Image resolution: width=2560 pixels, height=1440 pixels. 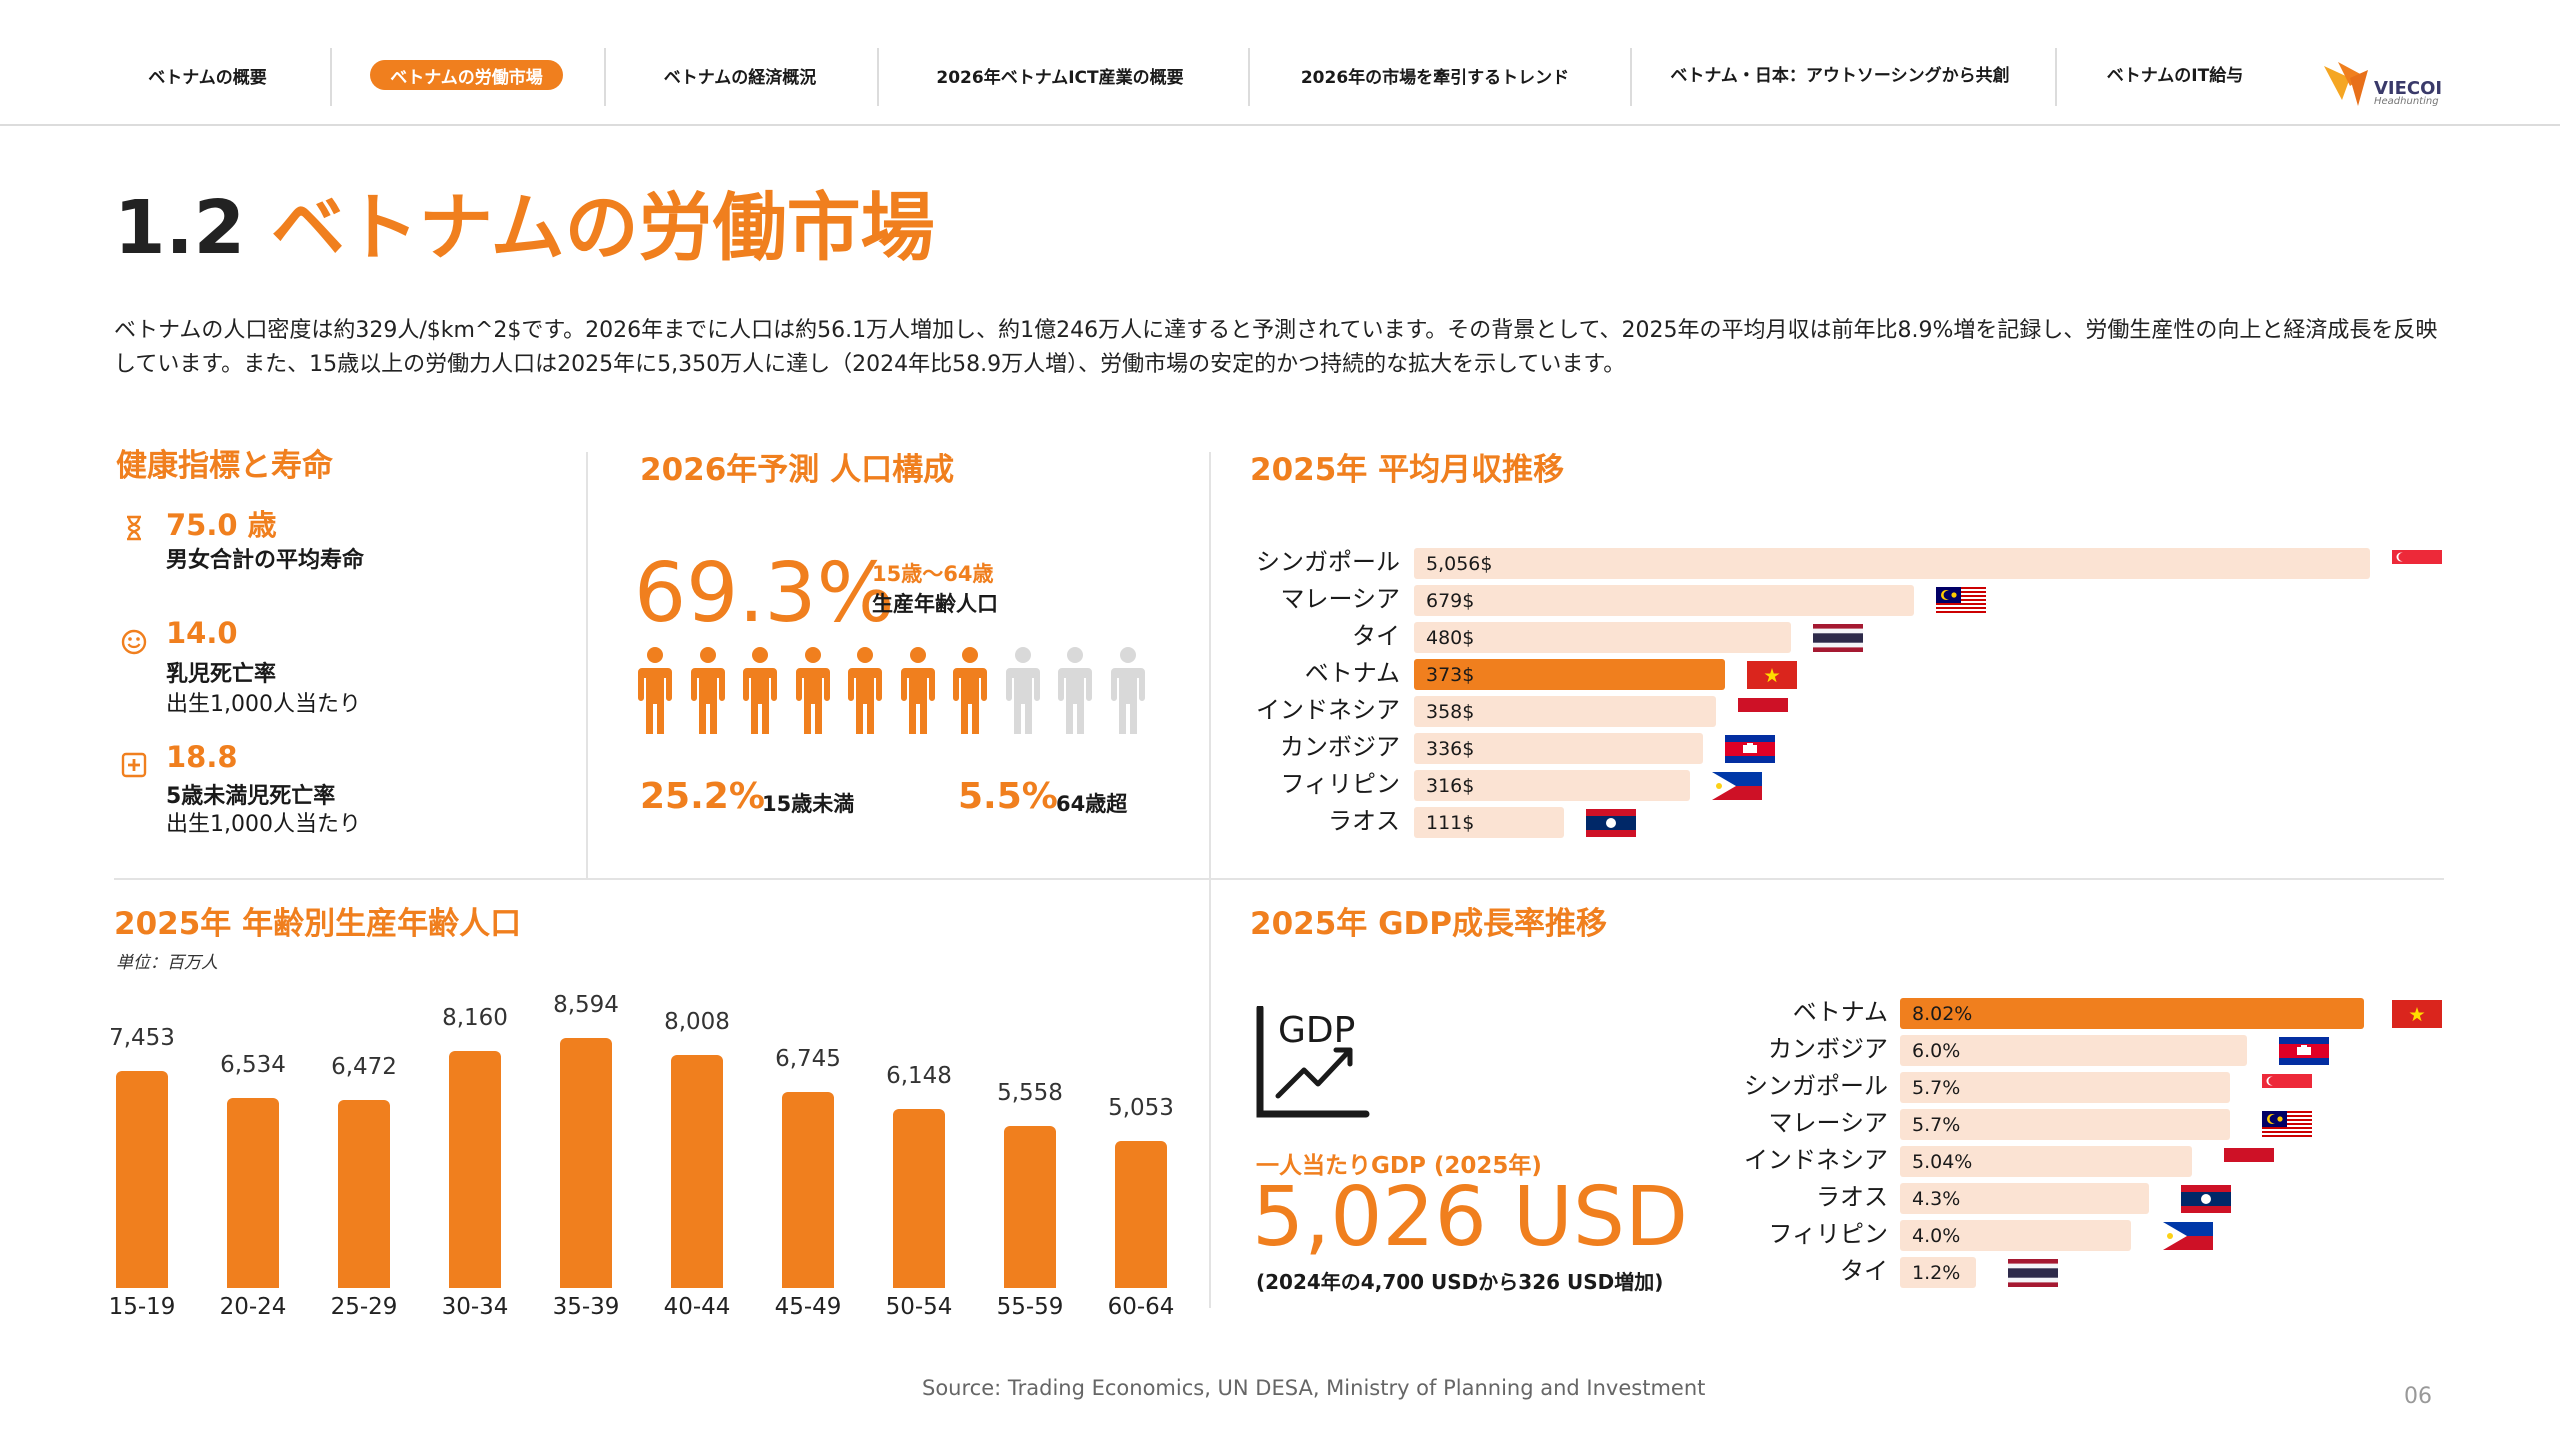 What do you see at coordinates (1828, 1123) in the screenshot?
I see `bar-category-label: マレーシア` at bounding box center [1828, 1123].